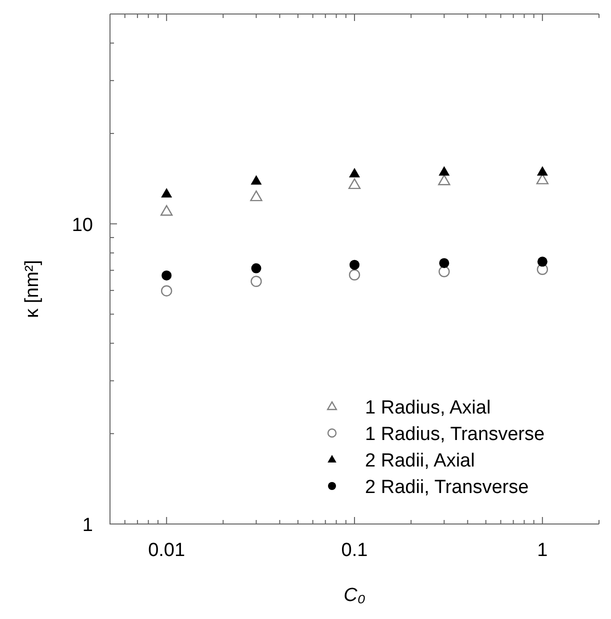  Describe the element at coordinates (167, 550) in the screenshot. I see `x-tick-label: 0.01` at that location.